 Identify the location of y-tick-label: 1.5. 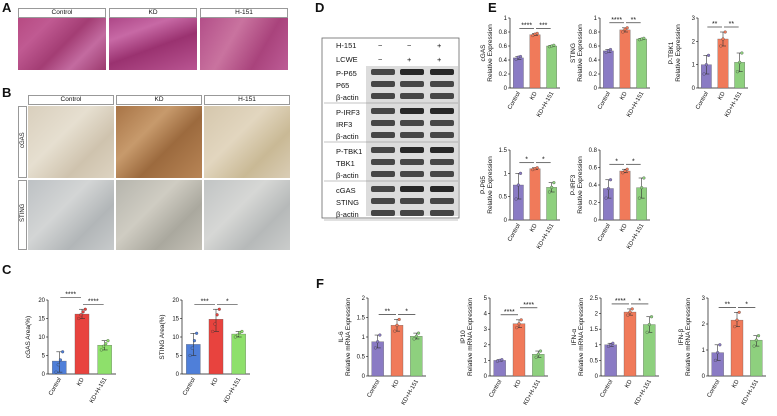
(594, 330).